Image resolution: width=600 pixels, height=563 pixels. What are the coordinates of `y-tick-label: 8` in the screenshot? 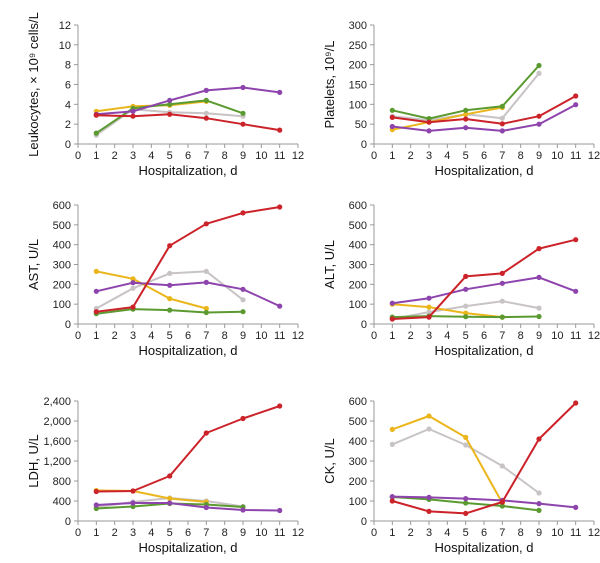 It's located at (68, 66).